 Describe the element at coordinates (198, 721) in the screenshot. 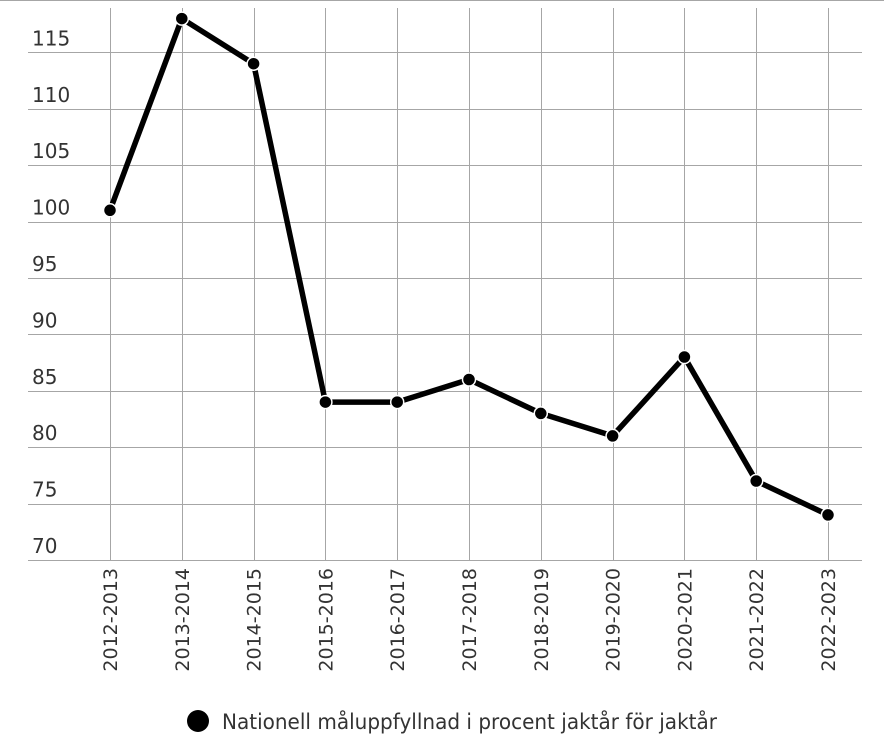

I see `legend-marker` at that location.